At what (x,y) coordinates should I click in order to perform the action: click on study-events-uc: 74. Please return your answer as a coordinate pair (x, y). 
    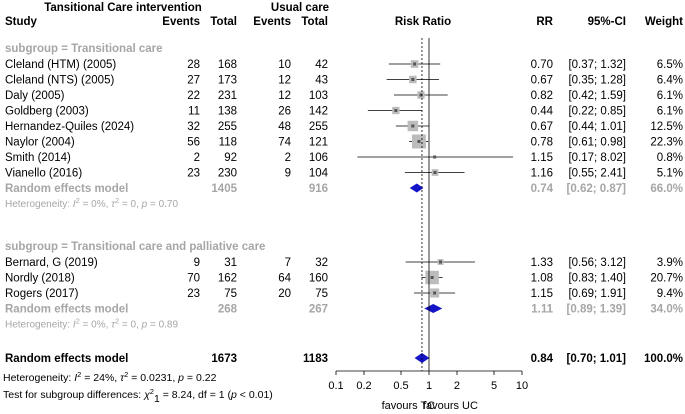
    Looking at the image, I should click on (284, 143).